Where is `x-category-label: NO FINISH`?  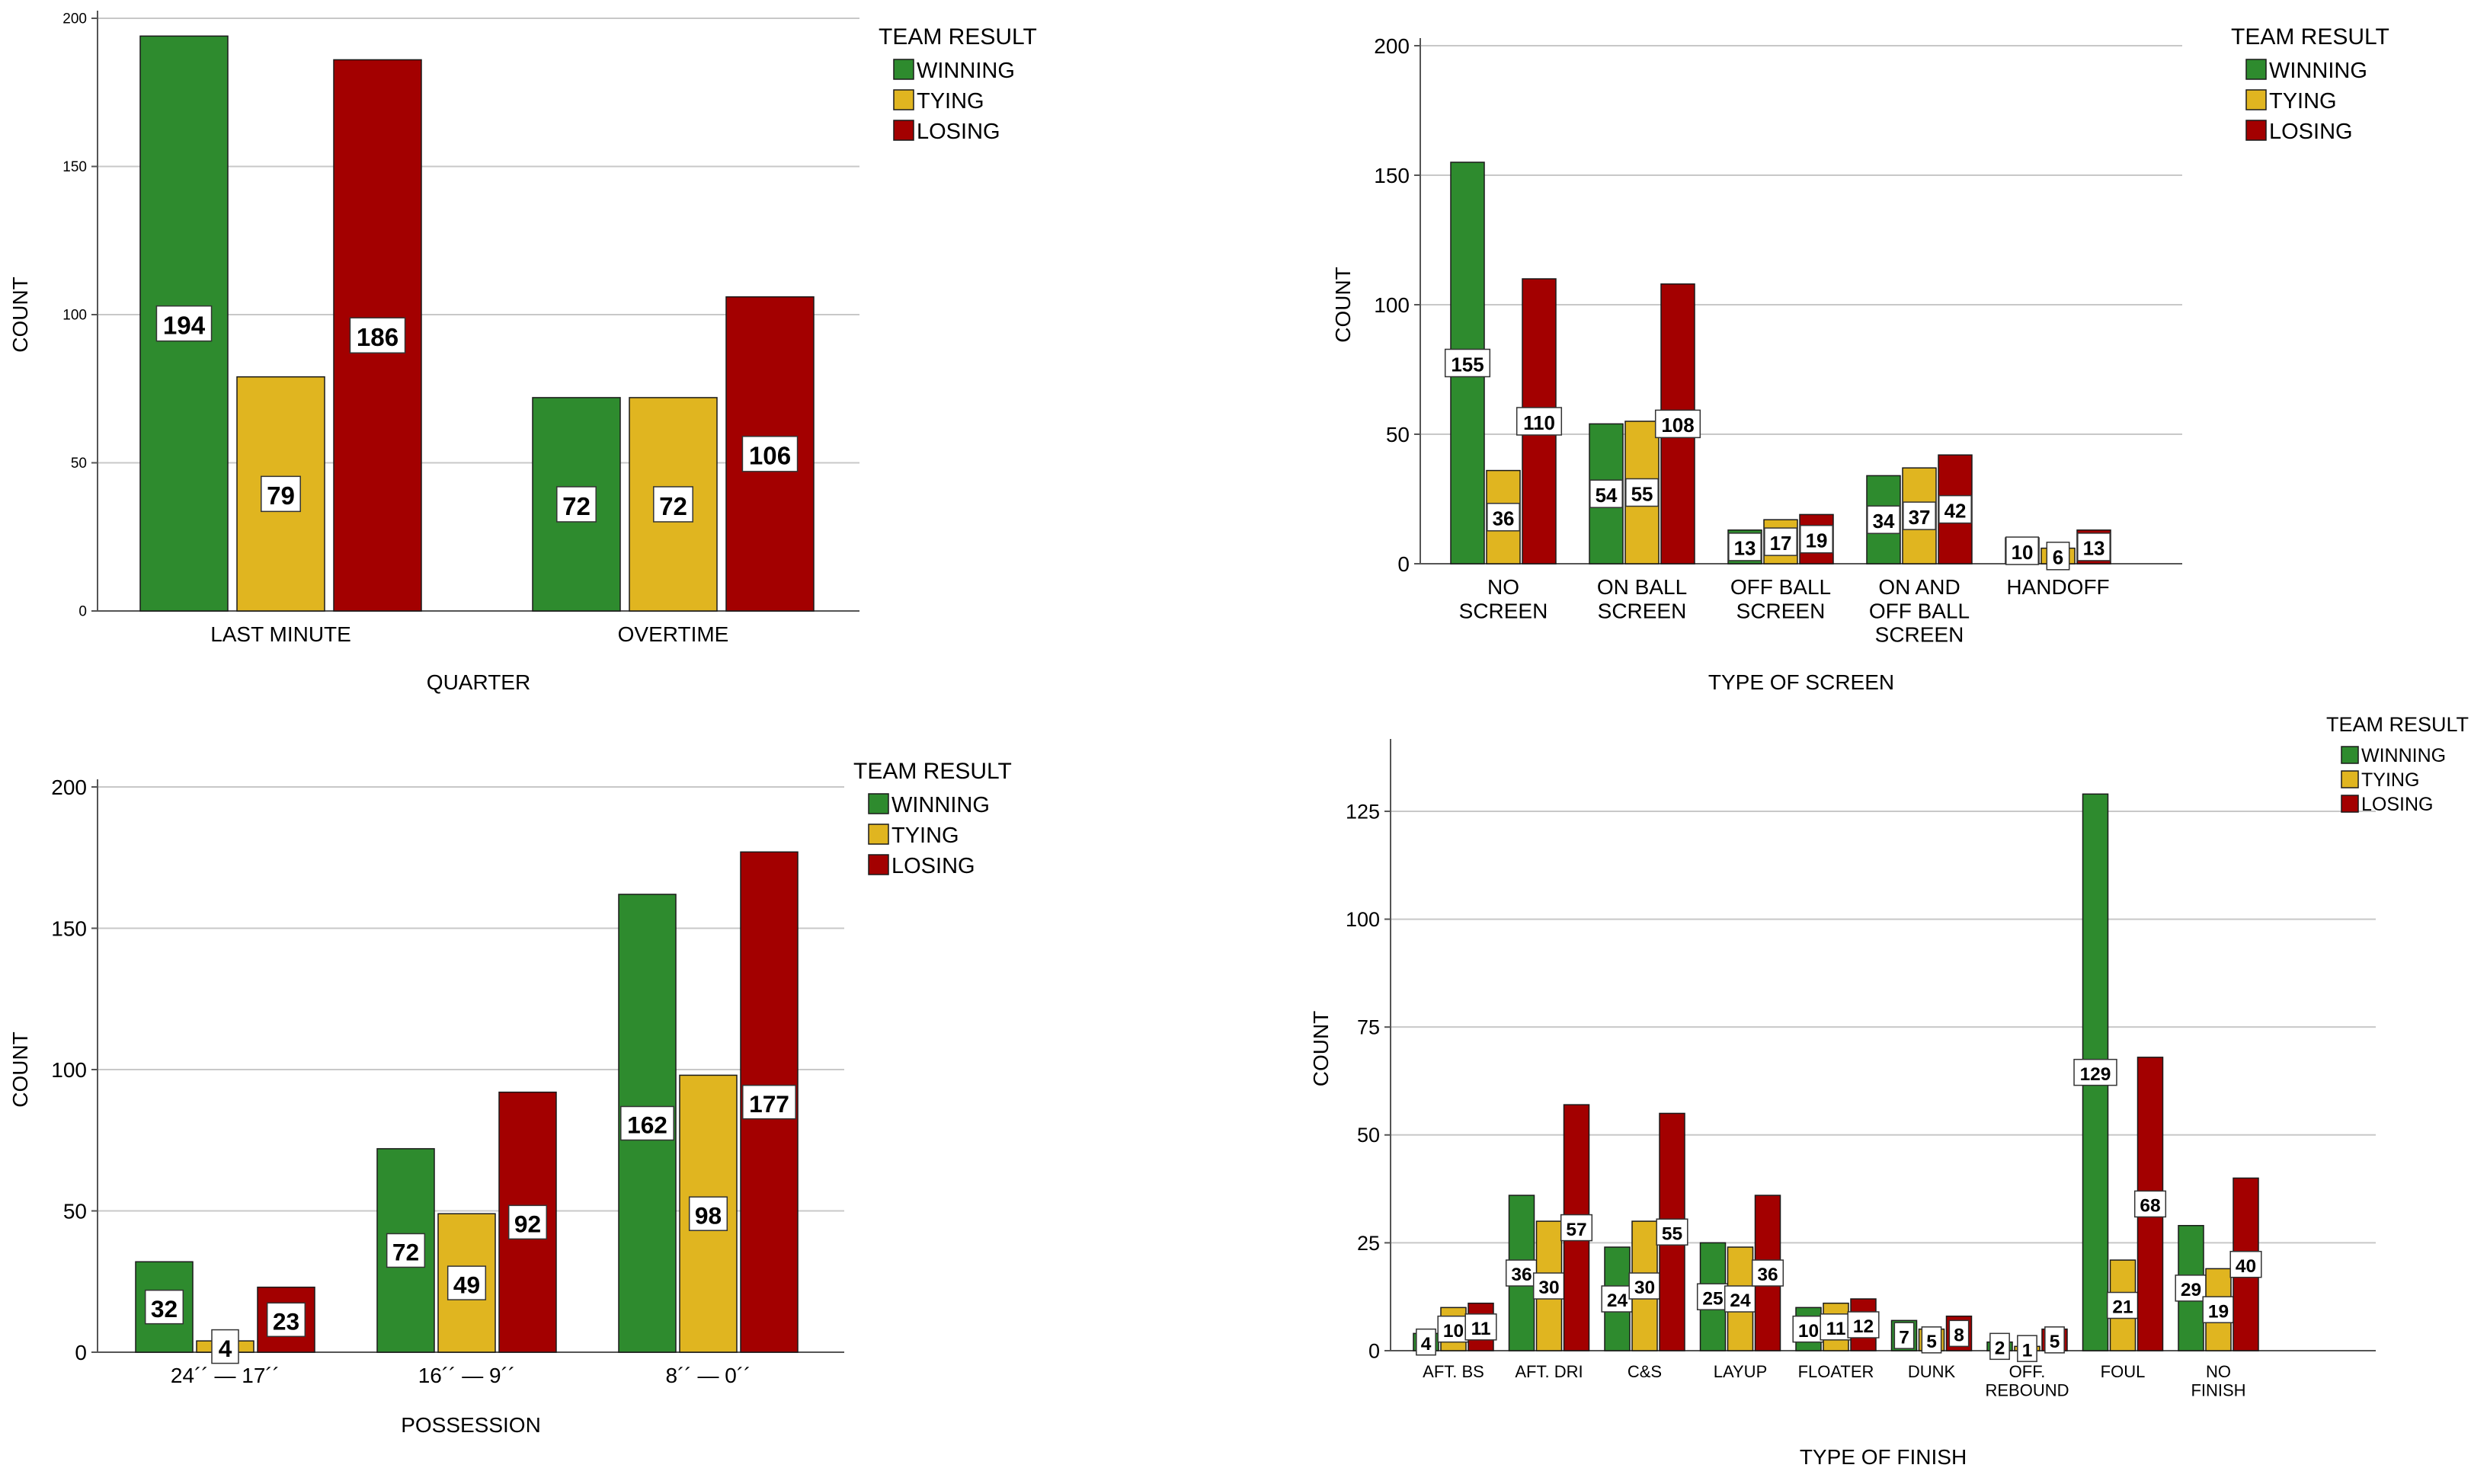 x-category-label: NO FINISH is located at coordinates (2218, 1381).